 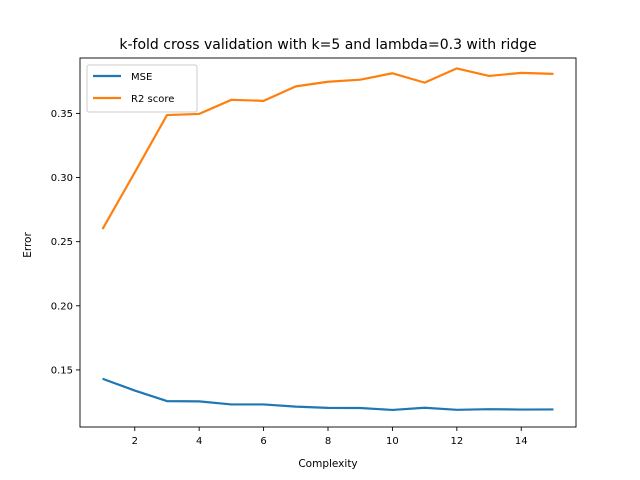 I want to click on y-tick-label: 0.15, so click(x=62, y=370).